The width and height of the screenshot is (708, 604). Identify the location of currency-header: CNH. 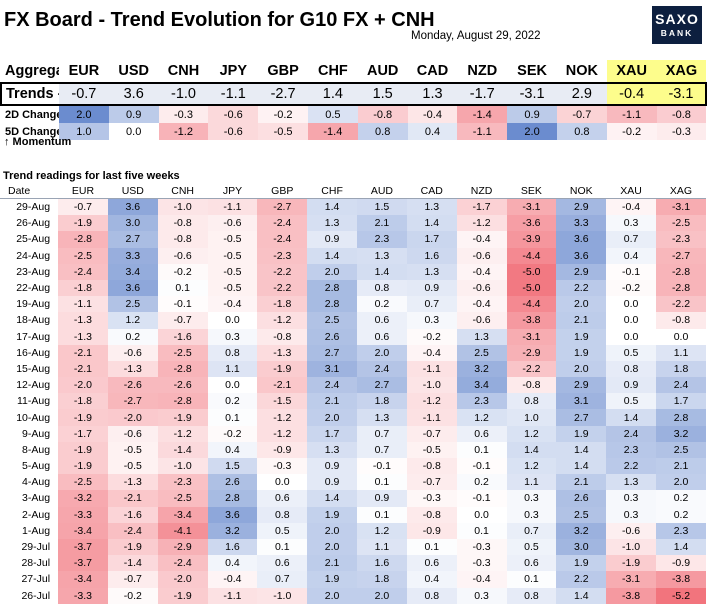
(183, 71).